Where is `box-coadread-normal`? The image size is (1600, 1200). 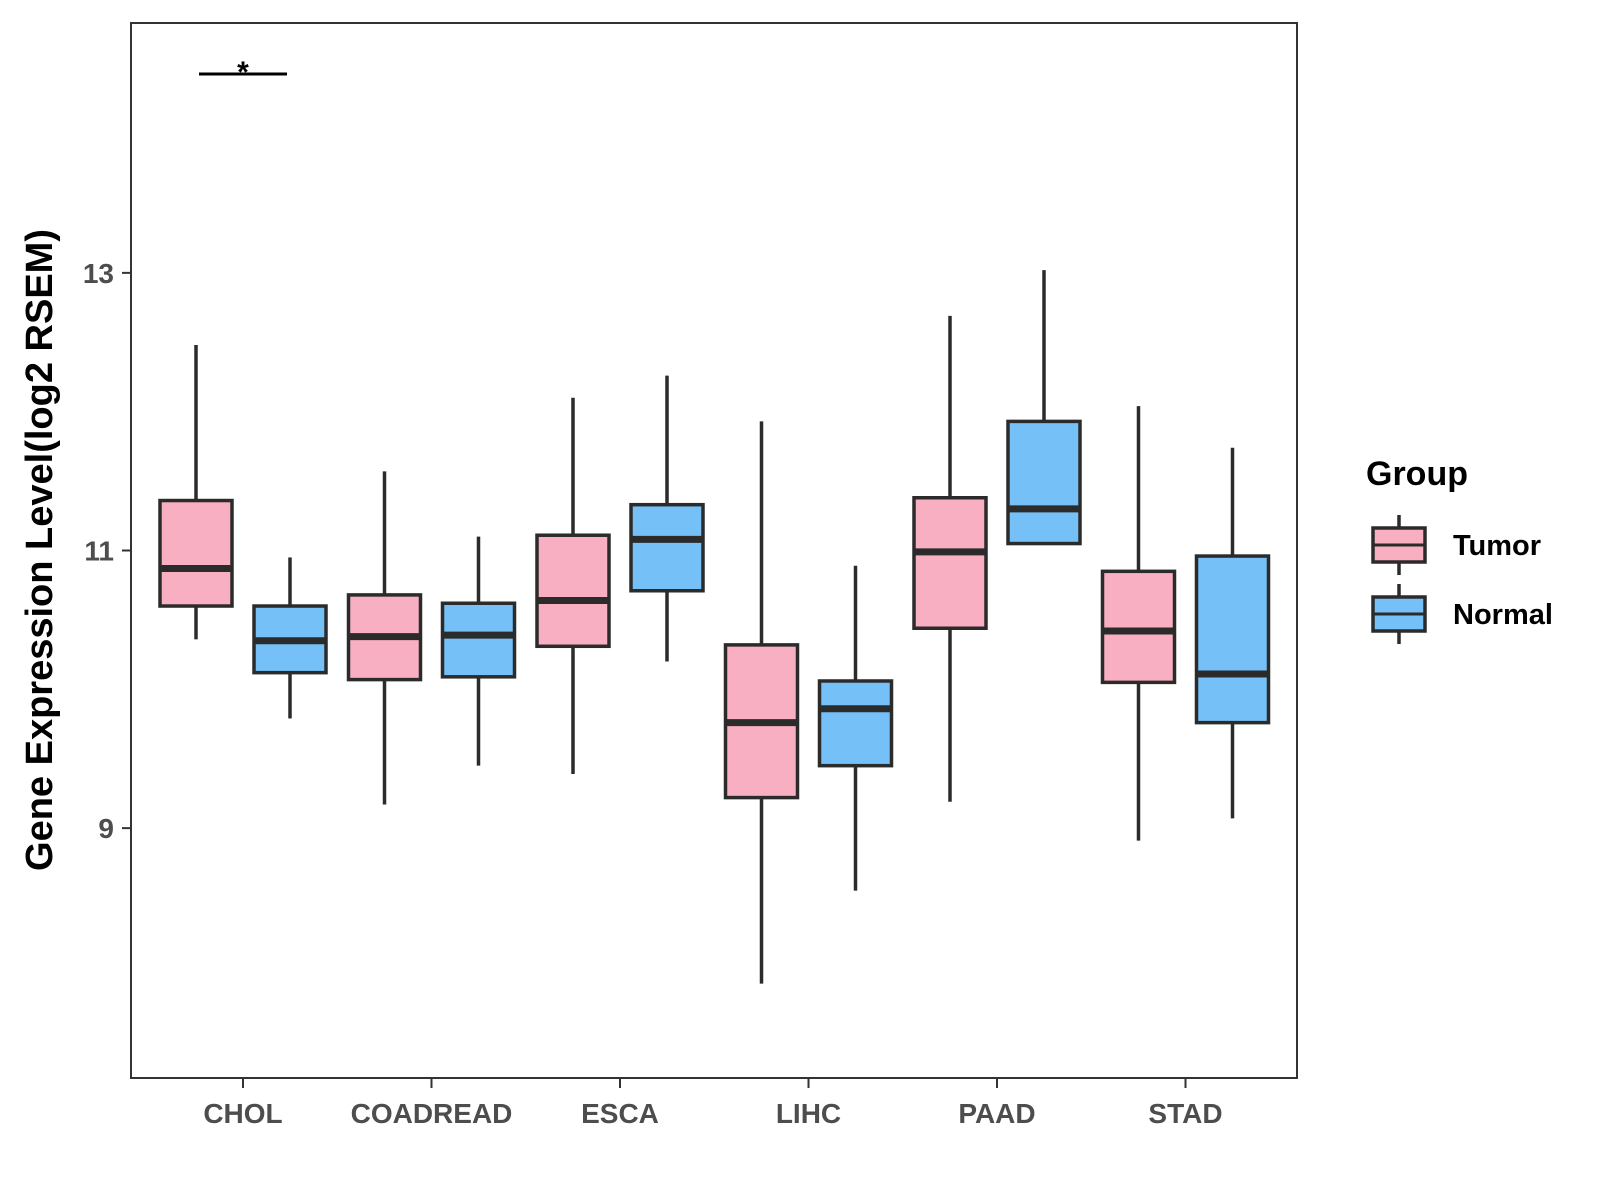 box-coadread-normal is located at coordinates (478, 651).